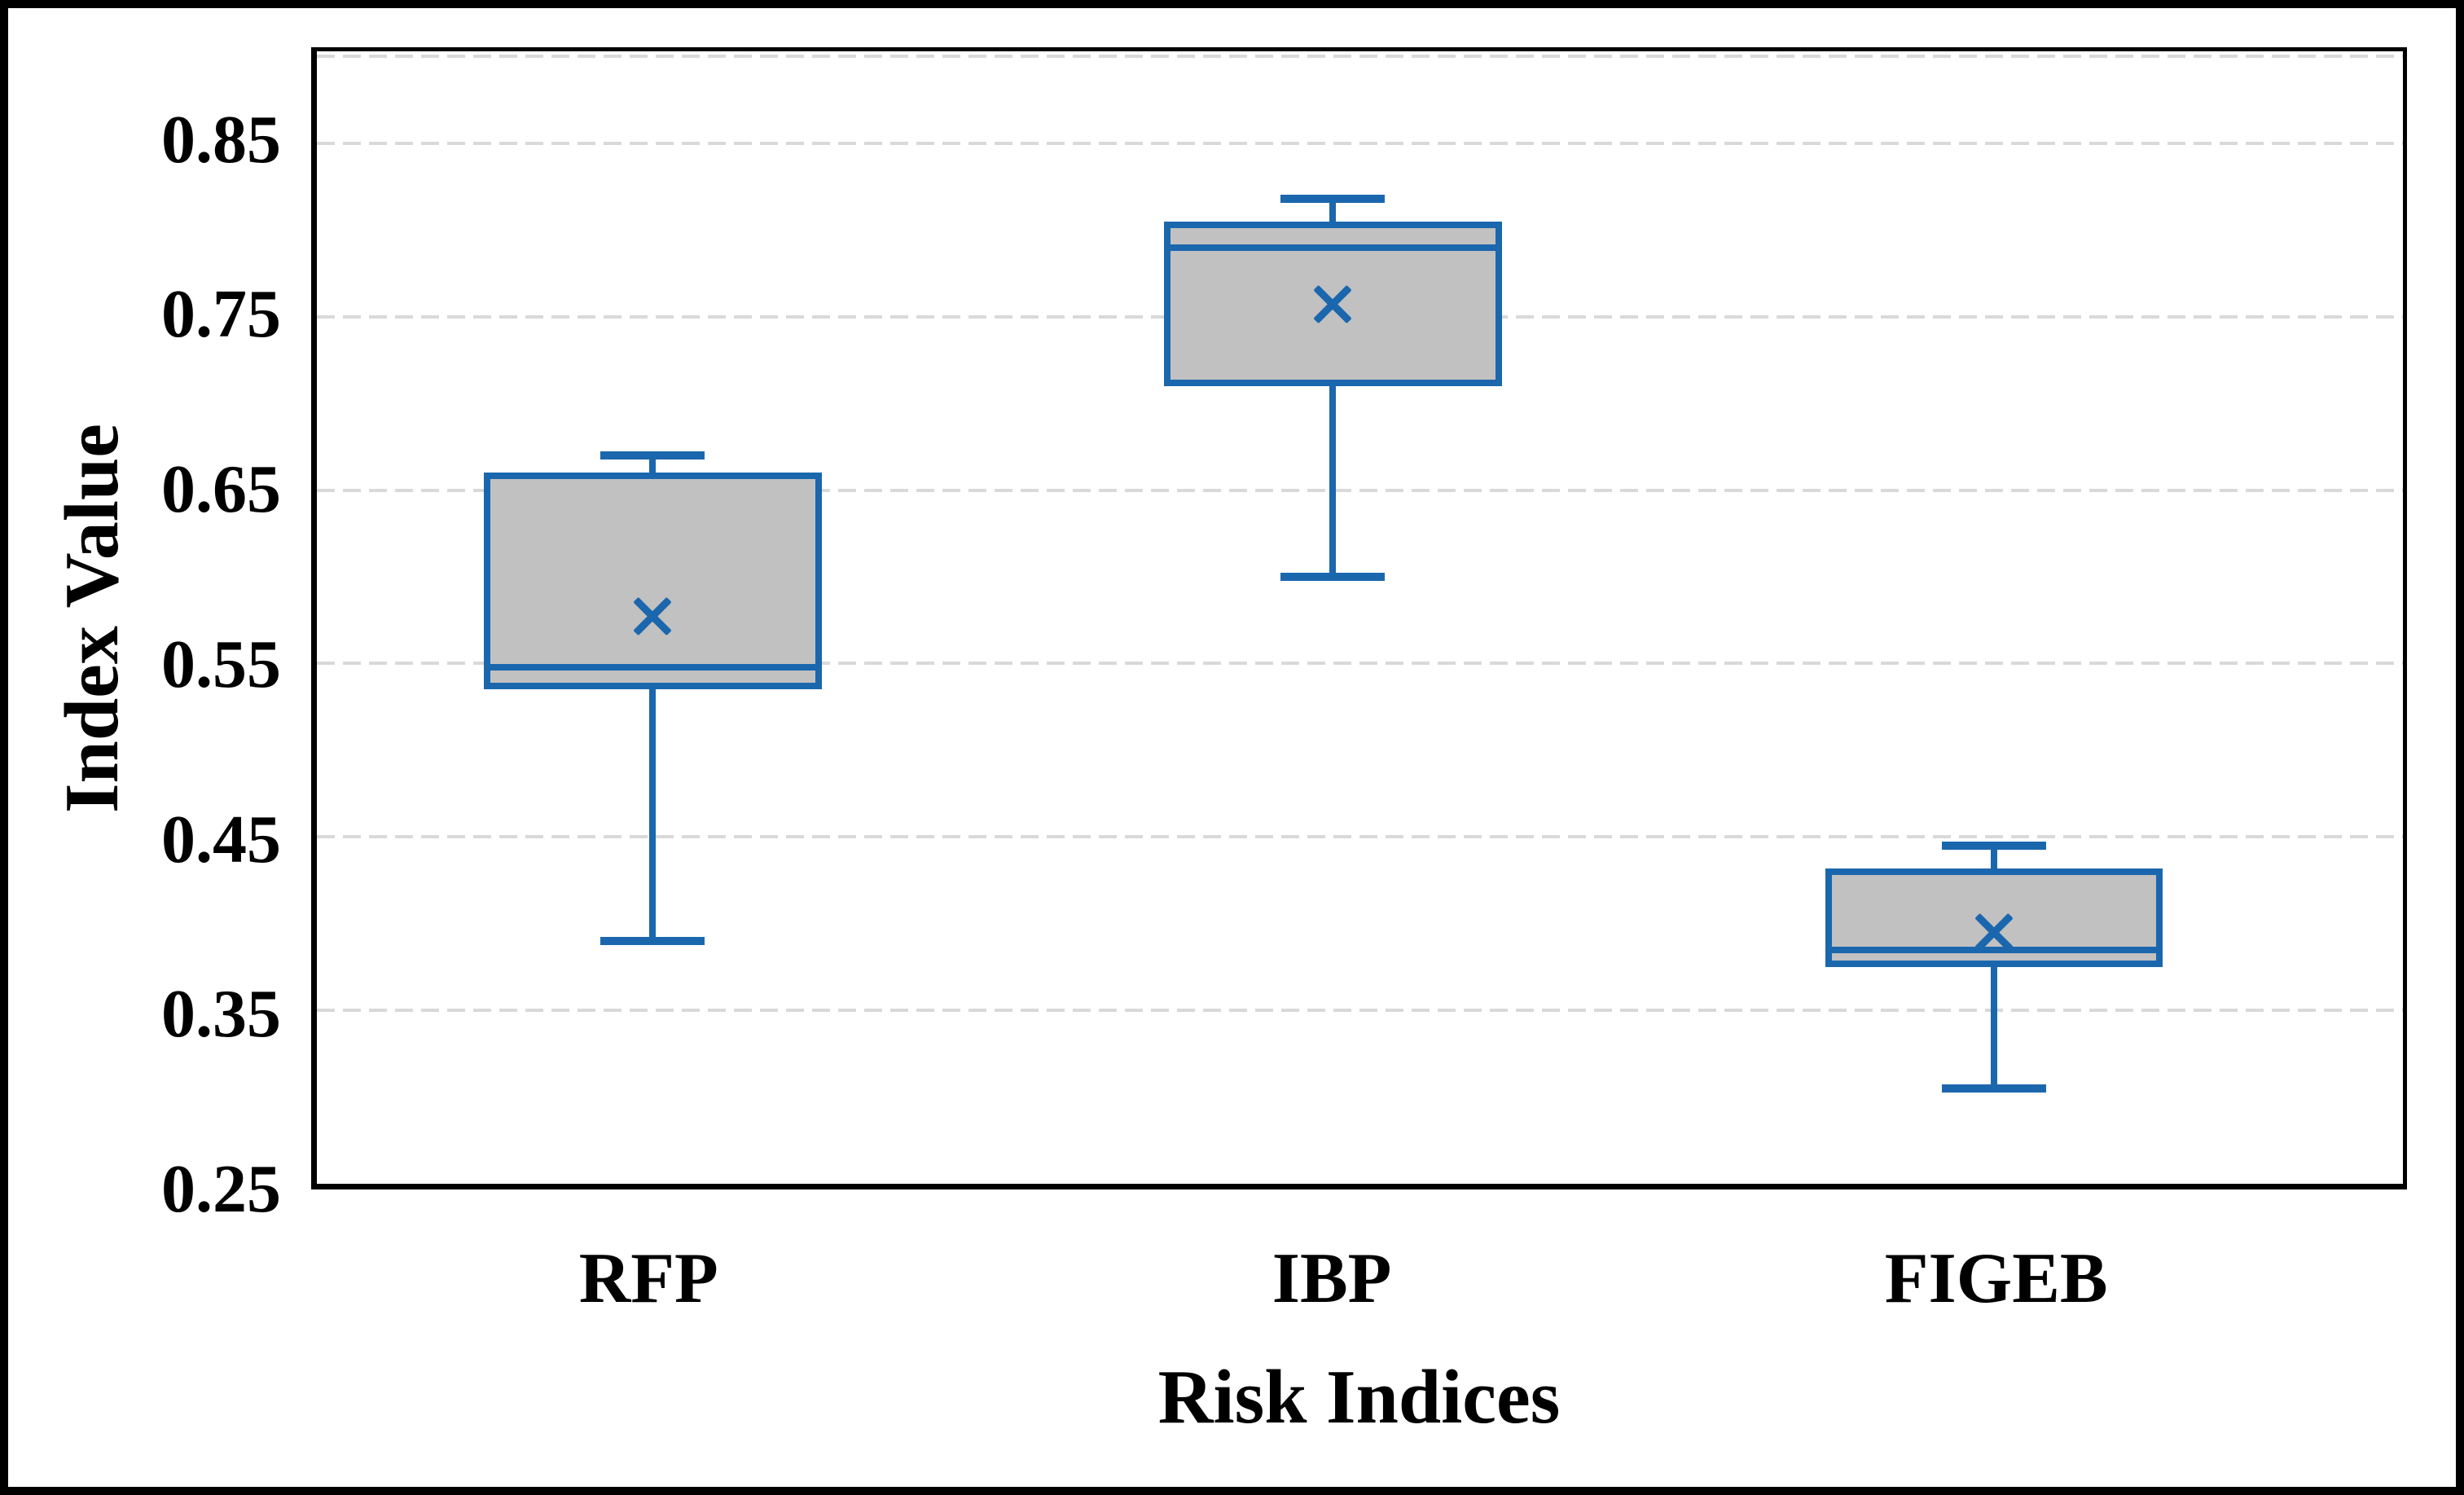 Image resolution: width=2464 pixels, height=1495 pixels. What do you see at coordinates (653, 698) in the screenshot?
I see `whisker-stem-rfp` at bounding box center [653, 698].